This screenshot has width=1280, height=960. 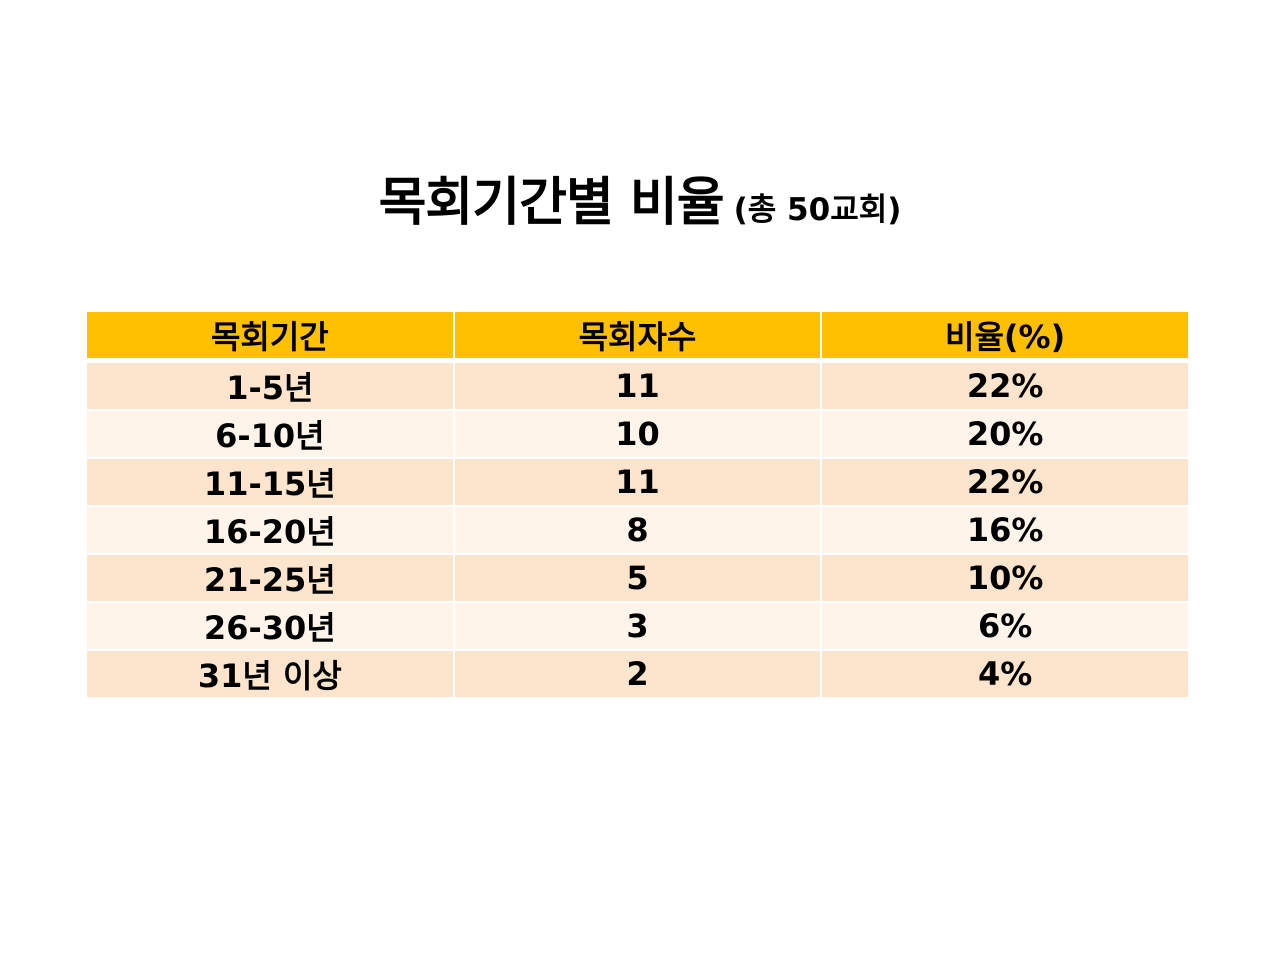 What do you see at coordinates (551, 203) in the screenshot?
I see `title-main-text: 목회기간별 비율` at bounding box center [551, 203].